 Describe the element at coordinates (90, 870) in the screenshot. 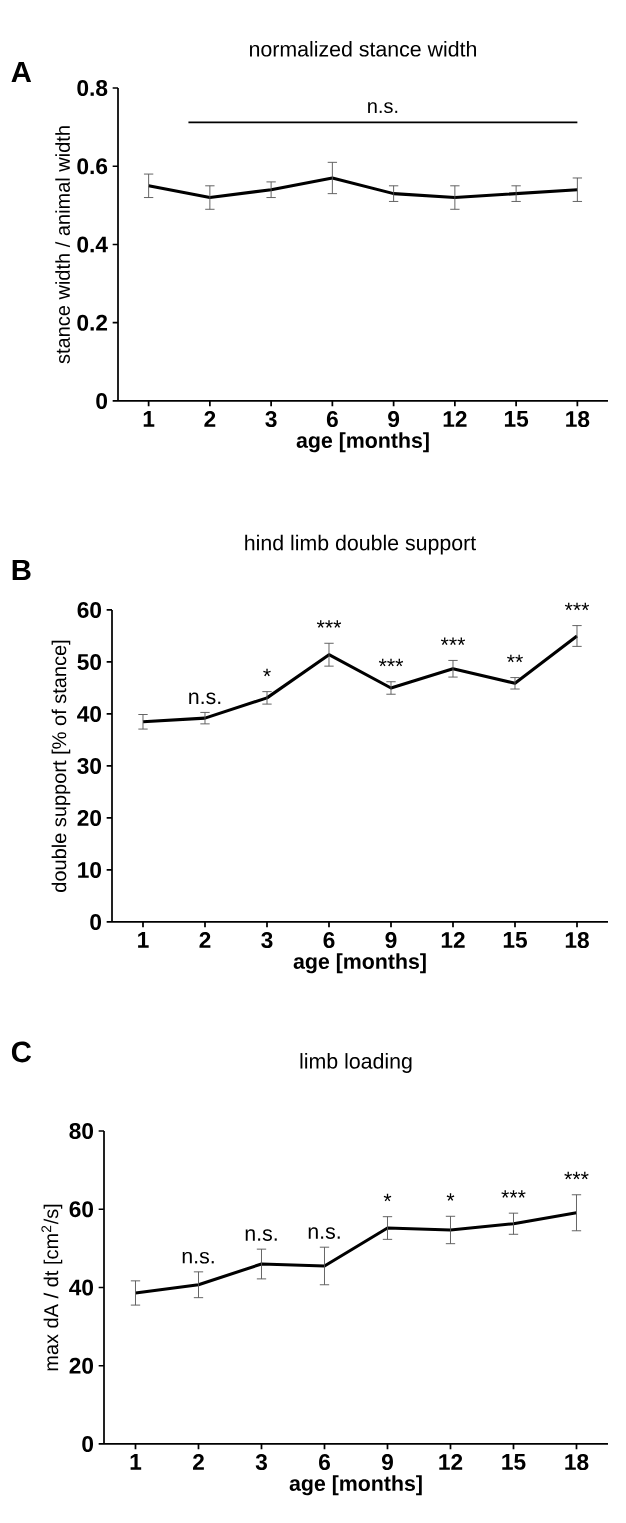

I see `y-tick-label: 10` at that location.